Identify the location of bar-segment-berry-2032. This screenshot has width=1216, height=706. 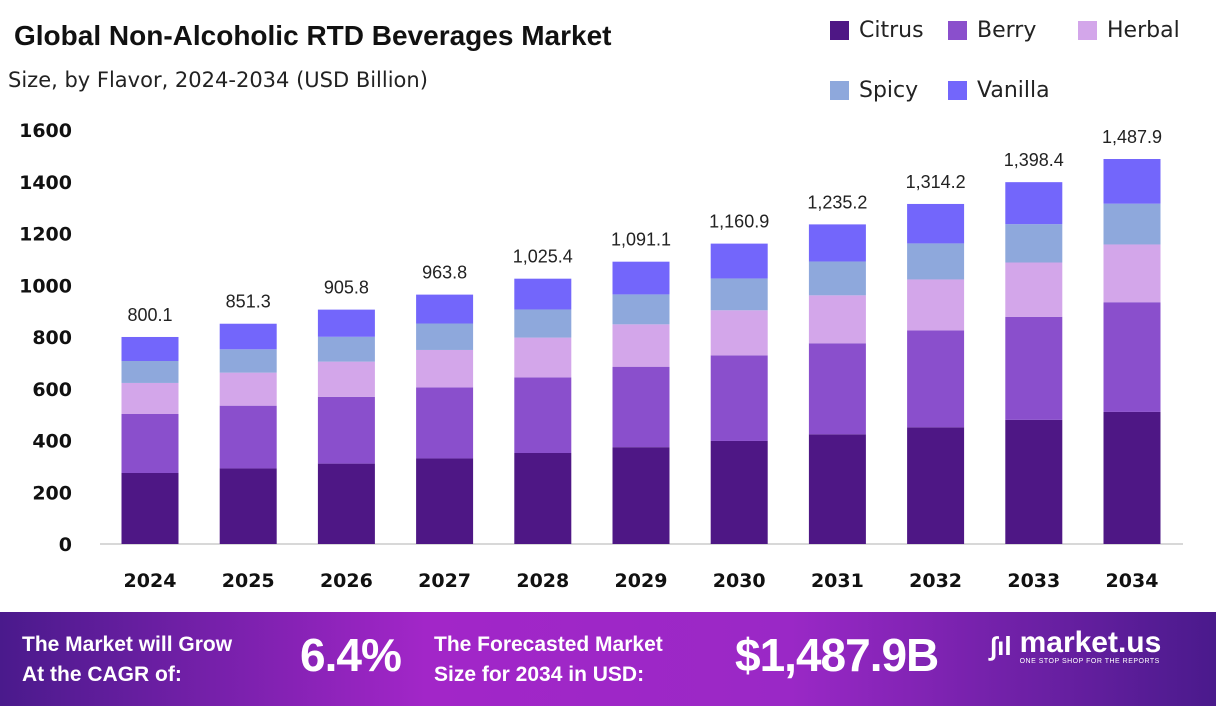
(936, 379).